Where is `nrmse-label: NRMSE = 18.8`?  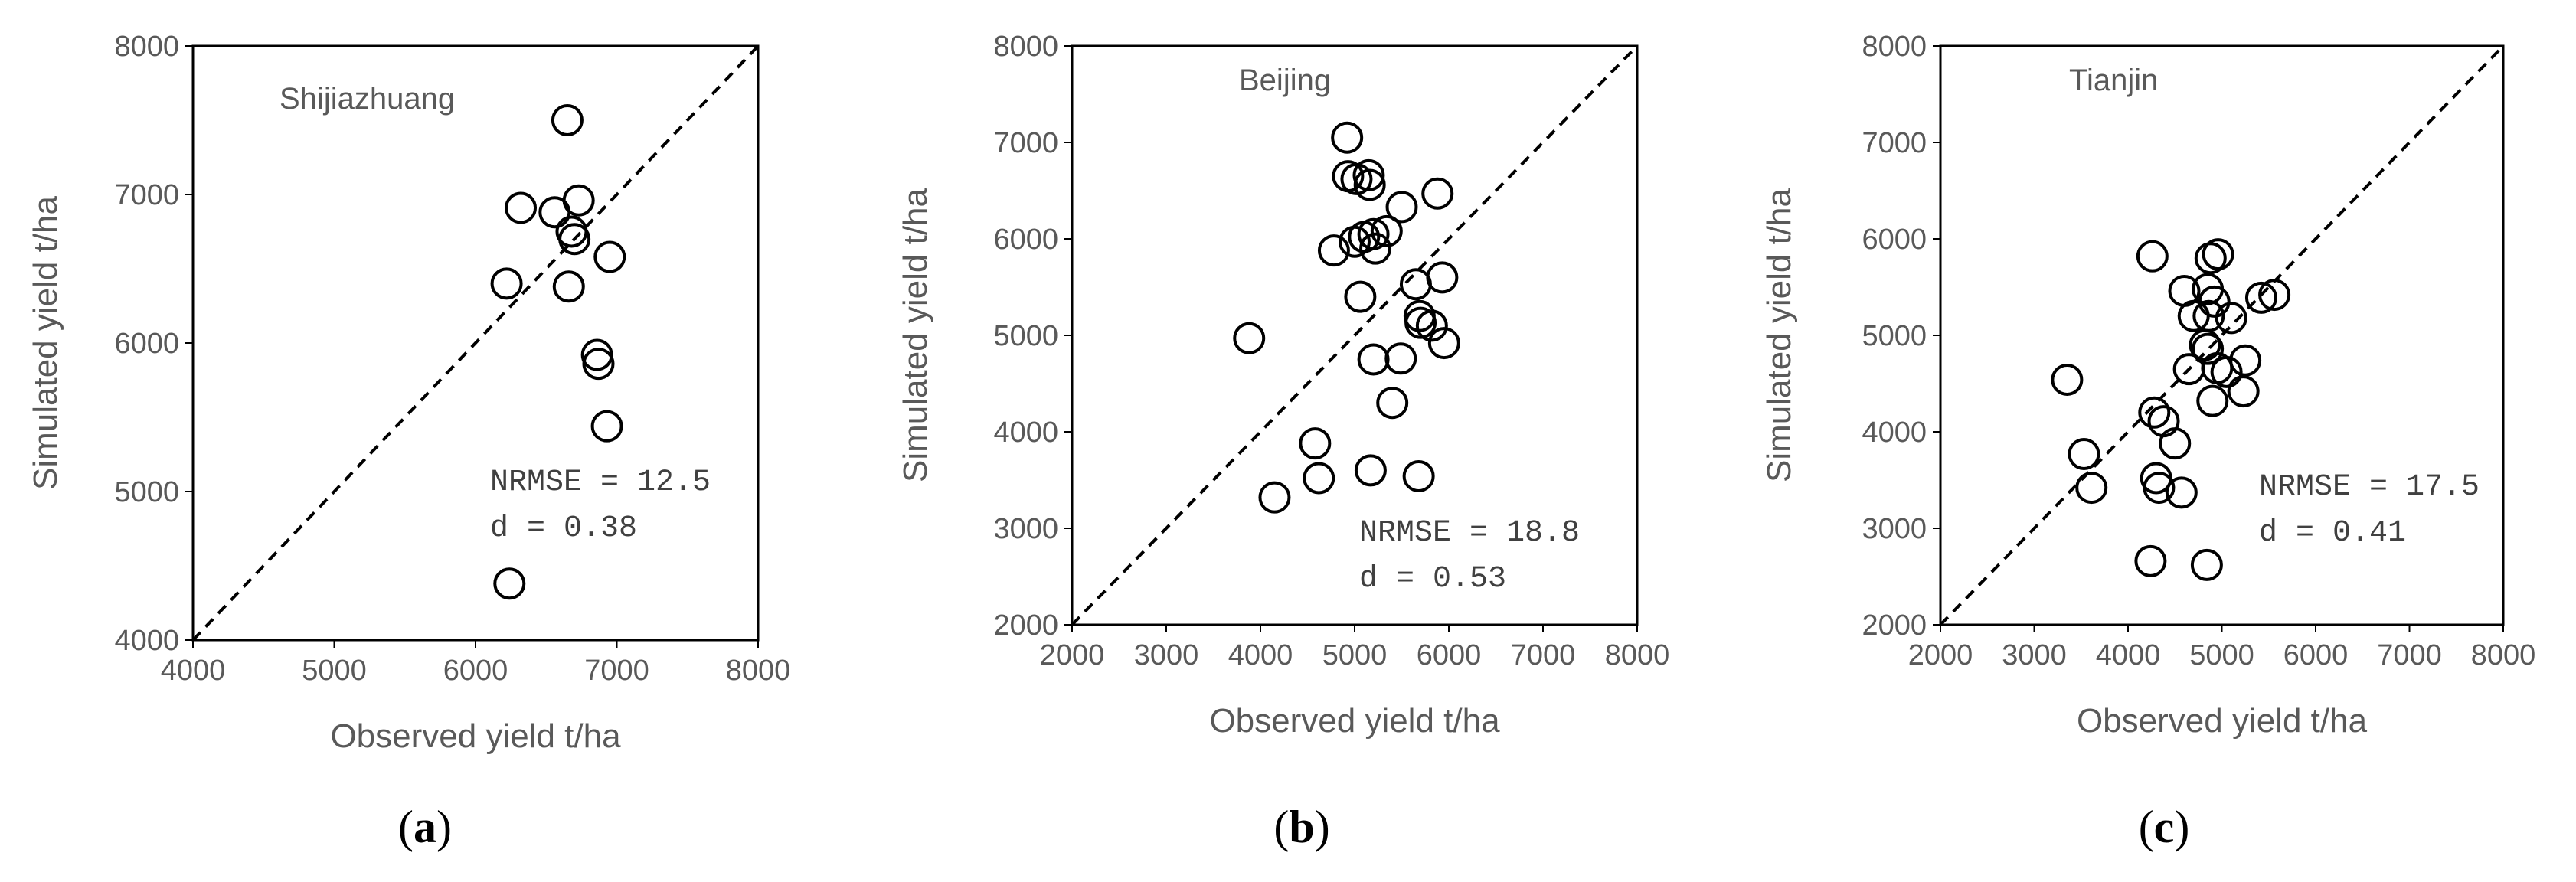
nrmse-label: NRMSE = 18.8 is located at coordinates (1469, 533).